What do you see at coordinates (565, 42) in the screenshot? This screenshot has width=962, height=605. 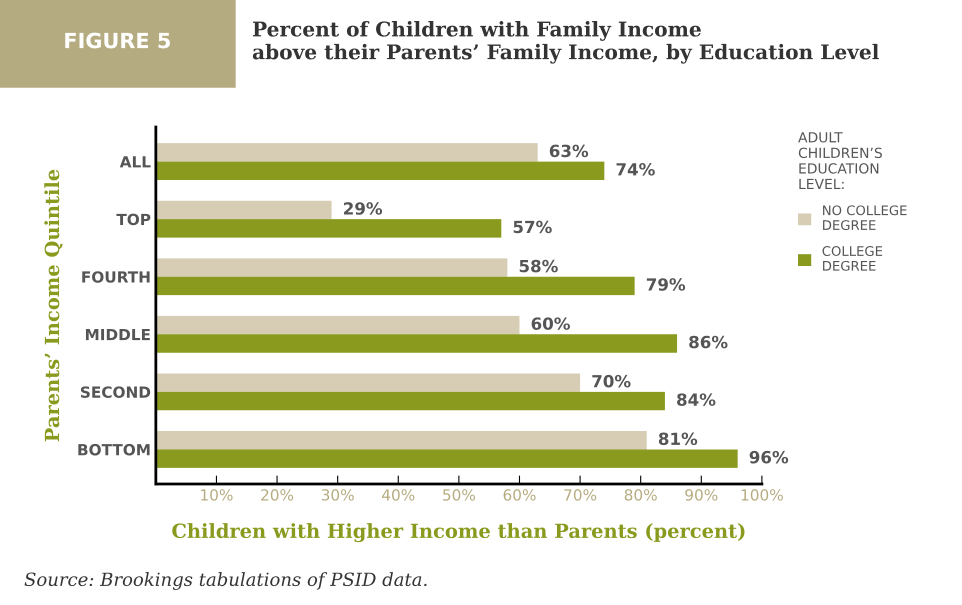 I see `chart-title: Percent of Children with Family Income above their Parents’ Family Income, by Education Level` at bounding box center [565, 42].